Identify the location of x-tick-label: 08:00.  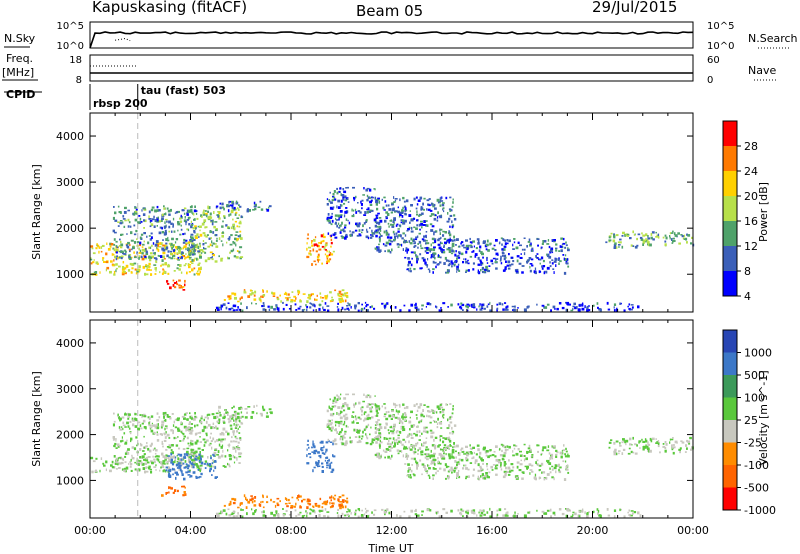
(291, 530).